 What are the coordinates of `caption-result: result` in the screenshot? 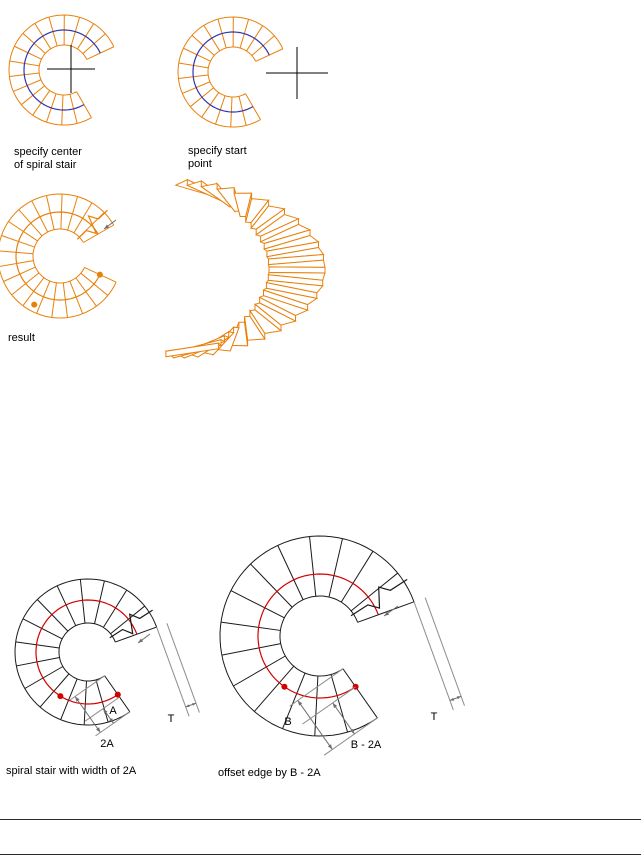 It's located at (21, 338).